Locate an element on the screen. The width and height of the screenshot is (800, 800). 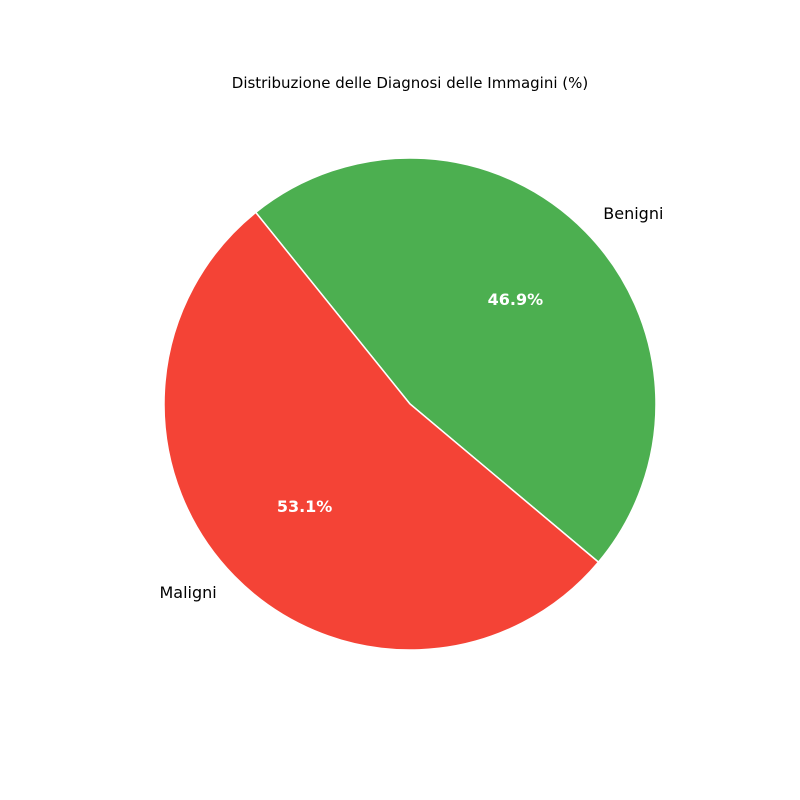
slice-label-maligni: Maligni is located at coordinates (187, 592).